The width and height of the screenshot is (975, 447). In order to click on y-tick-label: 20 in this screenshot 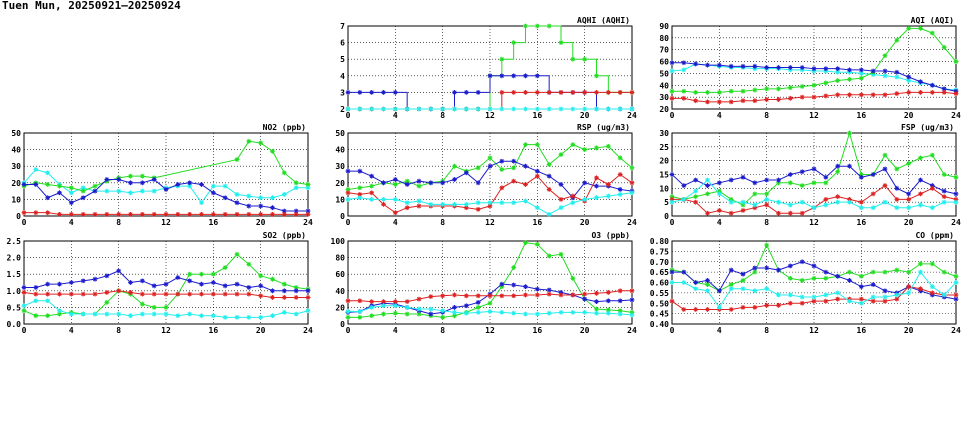, I will do `click(340, 183)`.